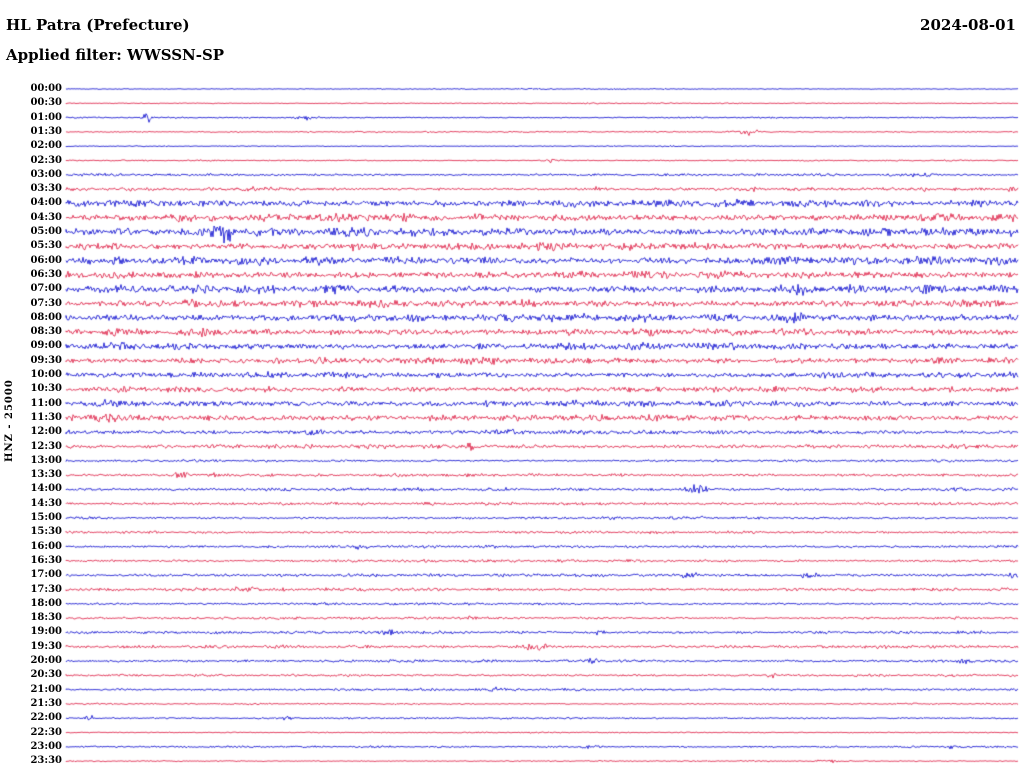 This screenshot has height=780, width=1024. What do you see at coordinates (115, 55) in the screenshot?
I see `filter-label: Applied filter: WWSSN-SP` at bounding box center [115, 55].